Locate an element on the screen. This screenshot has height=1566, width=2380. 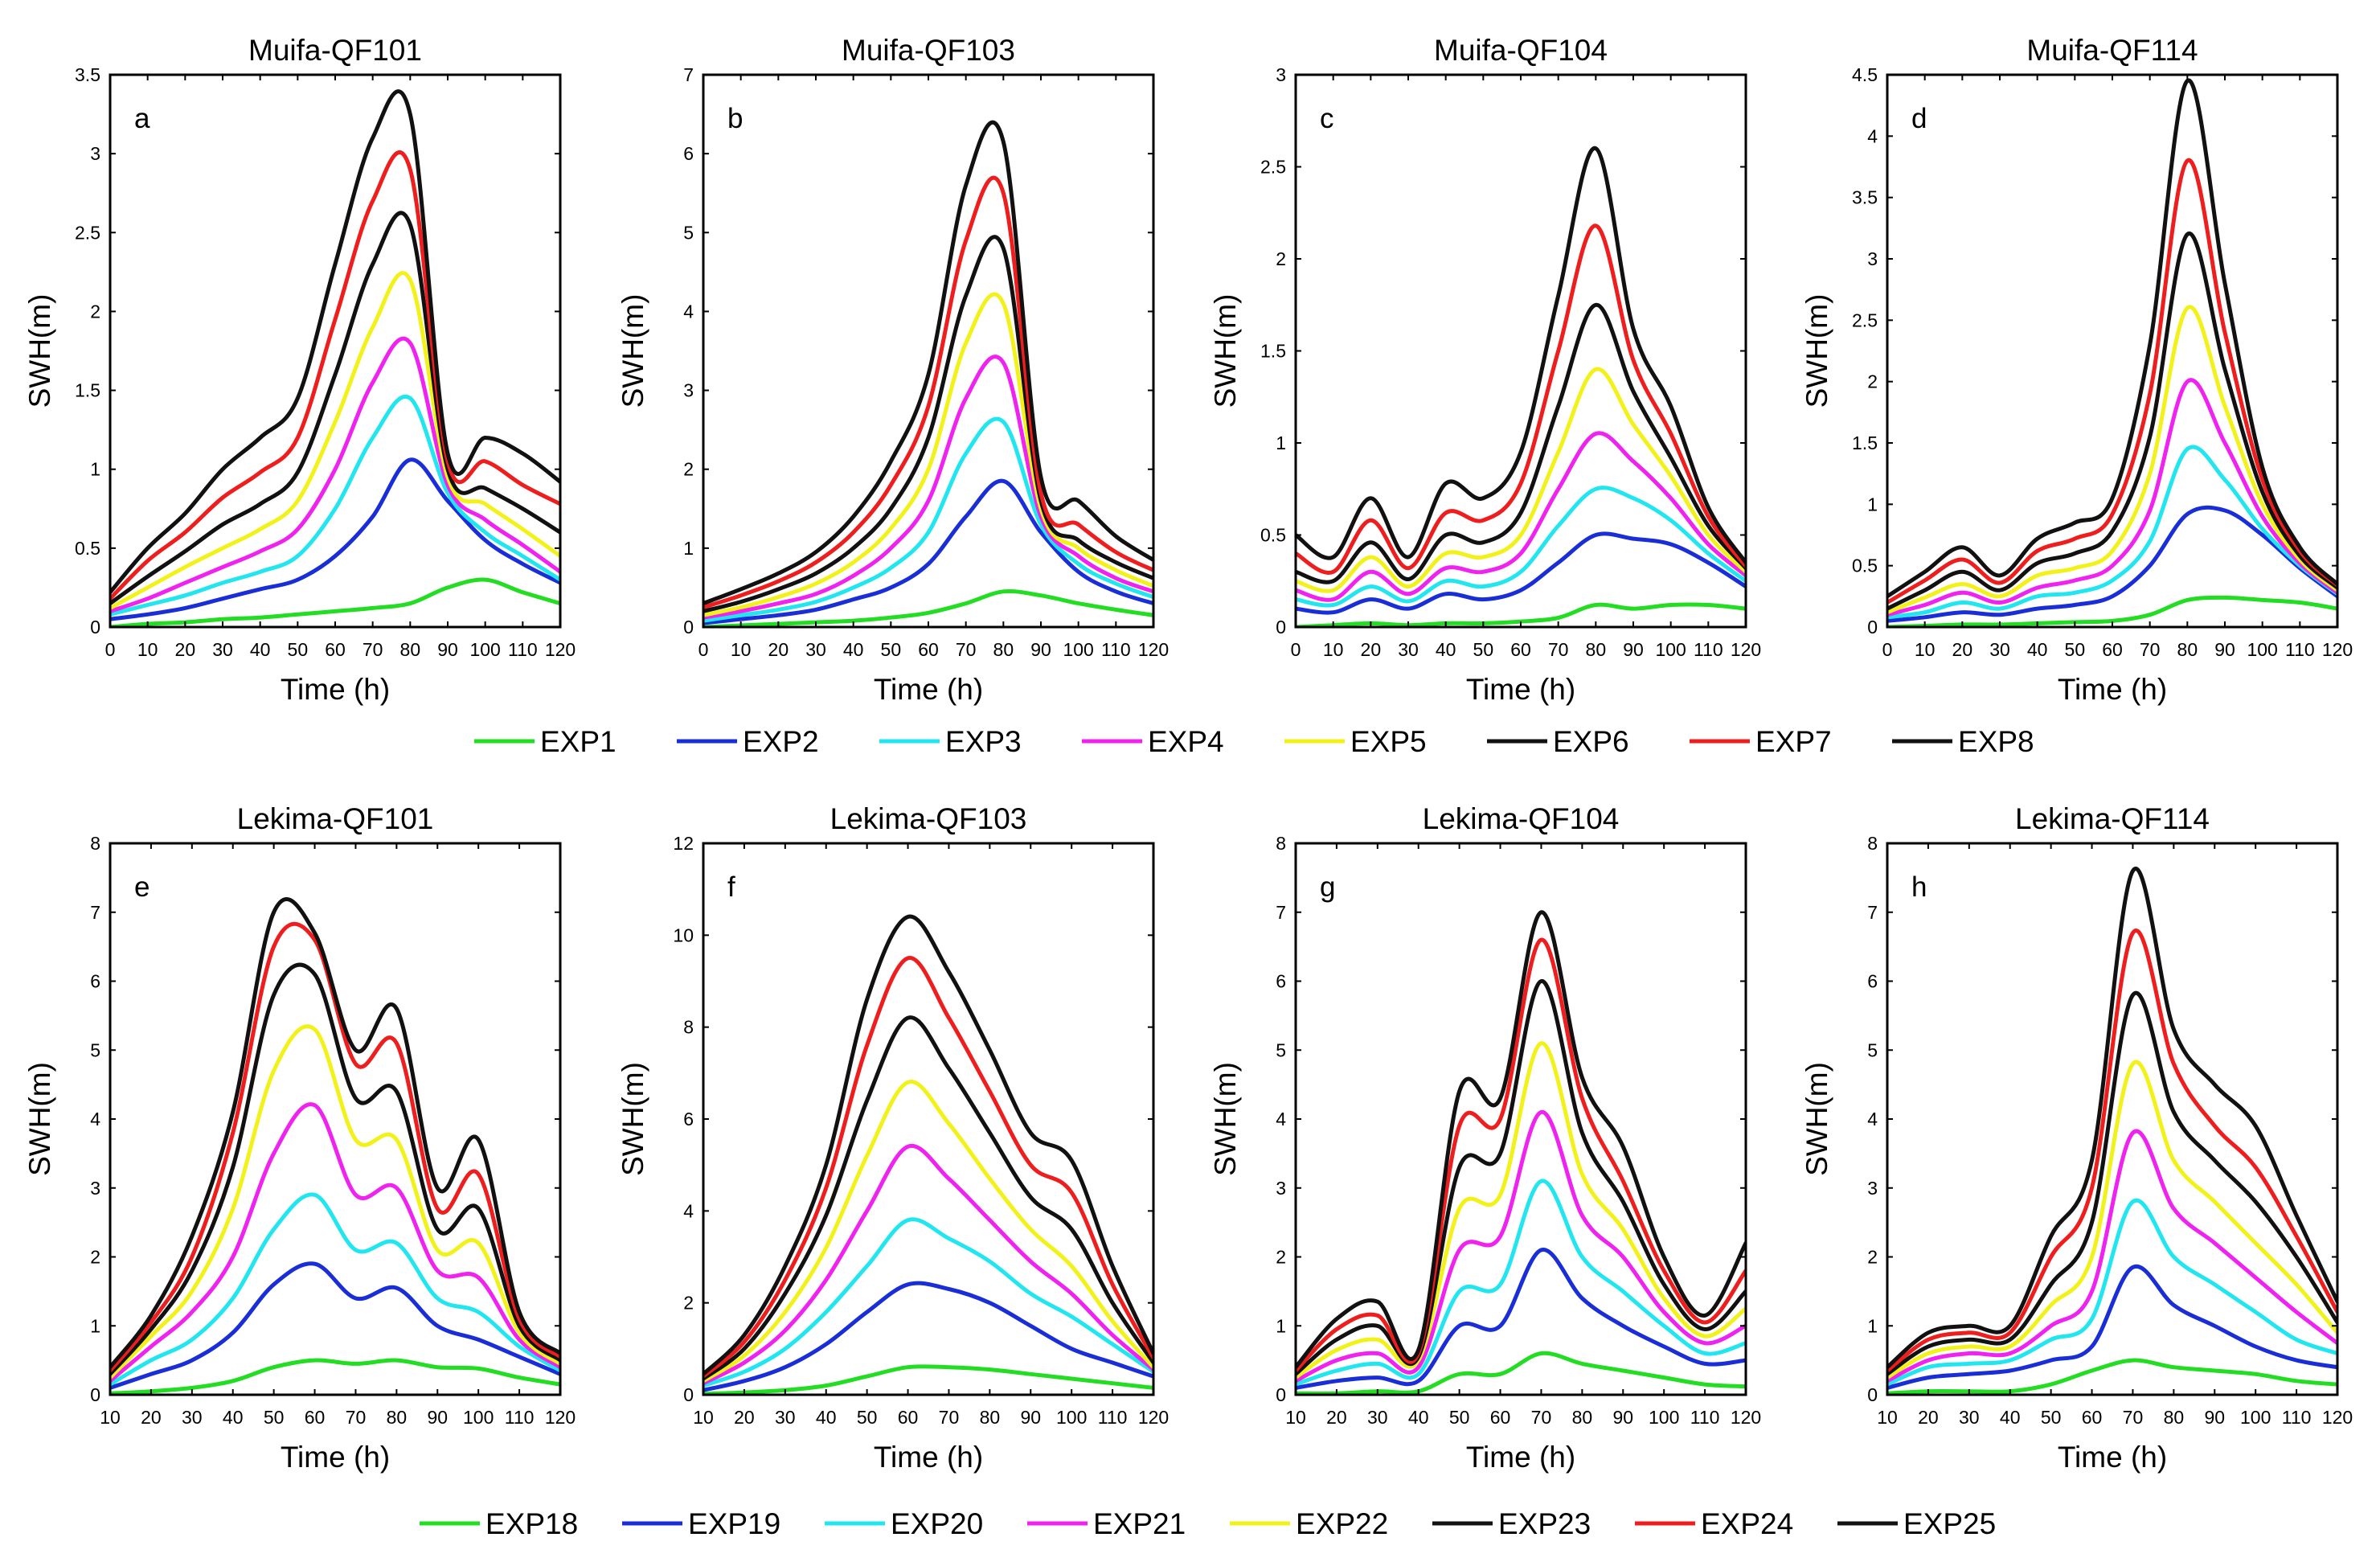
series-line-exp18 is located at coordinates (928, 1379).